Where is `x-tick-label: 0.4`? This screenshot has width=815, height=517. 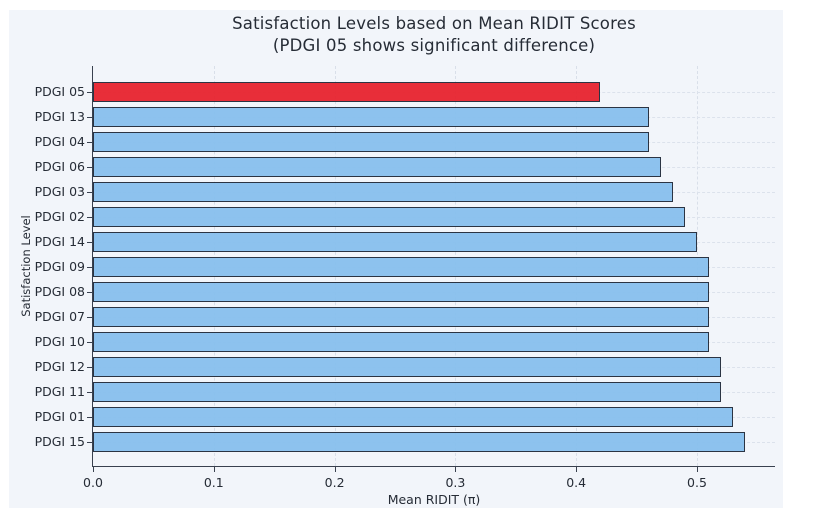
x-tick-label: 0.4 is located at coordinates (576, 482).